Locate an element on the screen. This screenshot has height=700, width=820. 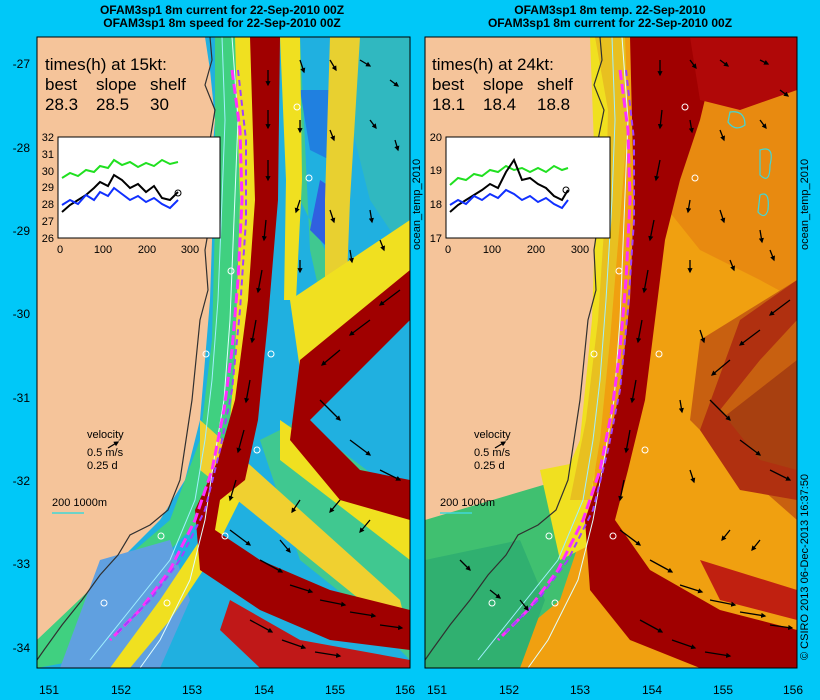
right-inset-frame is located at coordinates (528, 187).